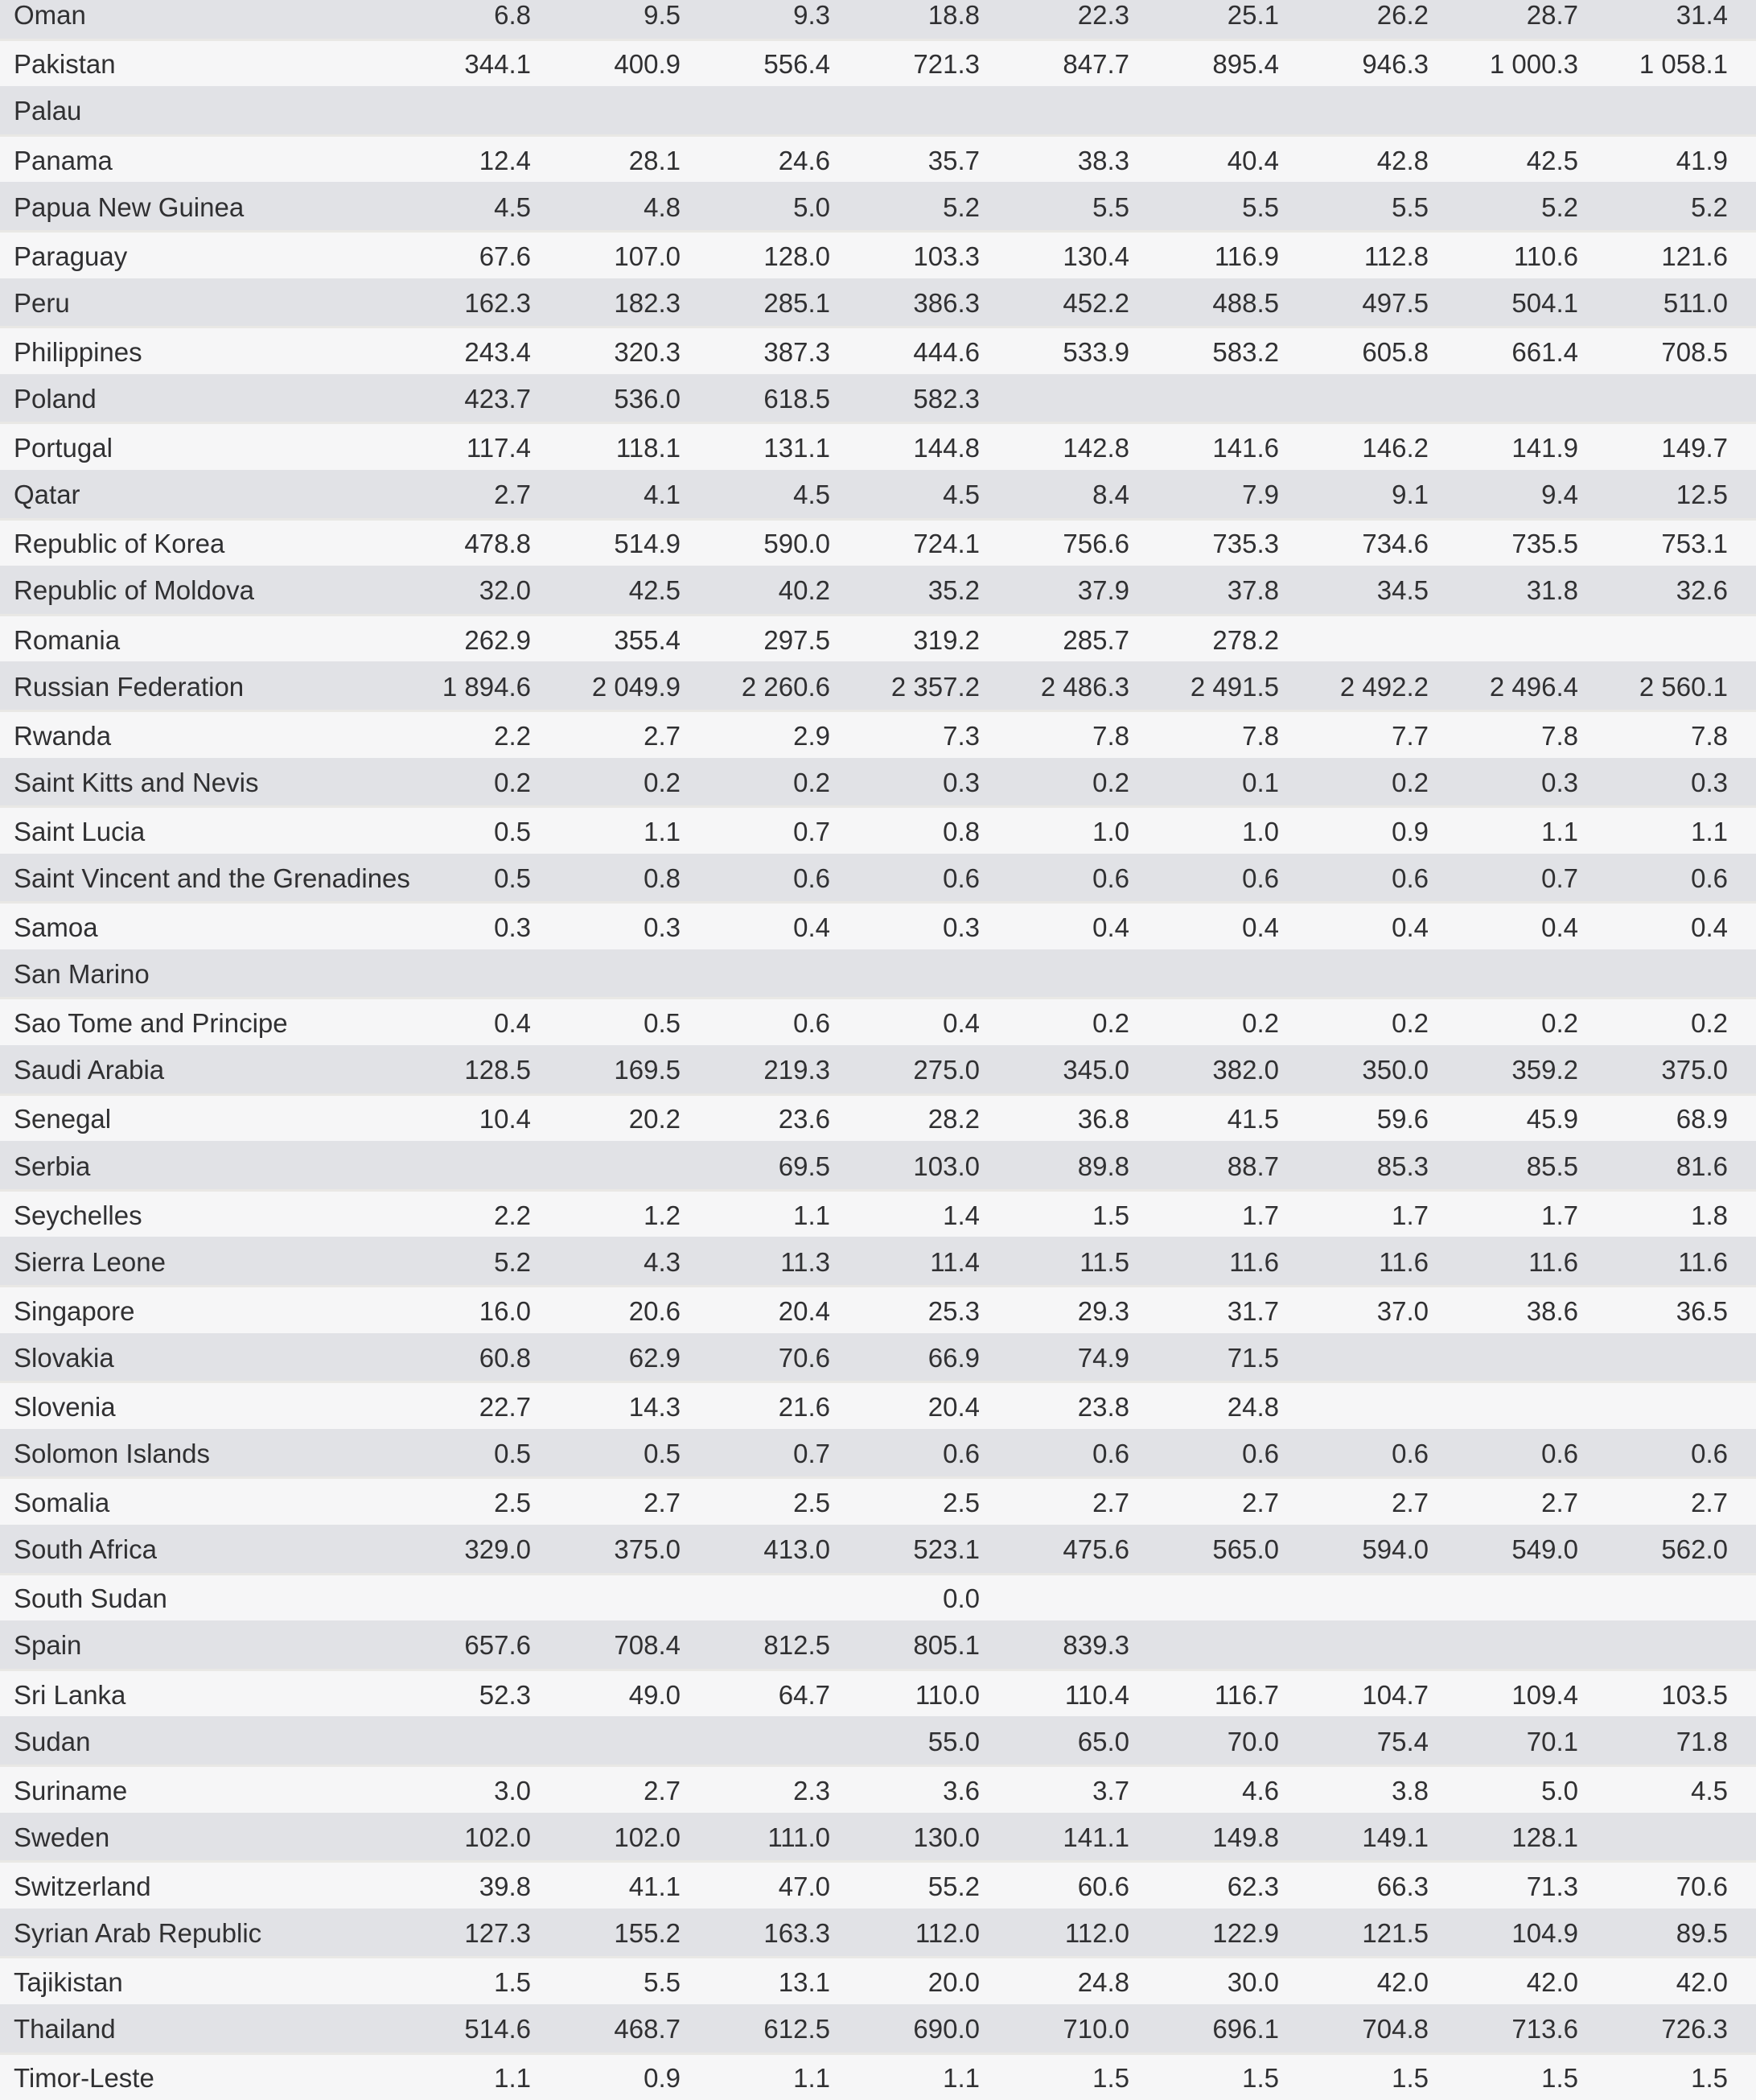  What do you see at coordinates (505, 1407) in the screenshot?
I see `value-cell: 22.7` at bounding box center [505, 1407].